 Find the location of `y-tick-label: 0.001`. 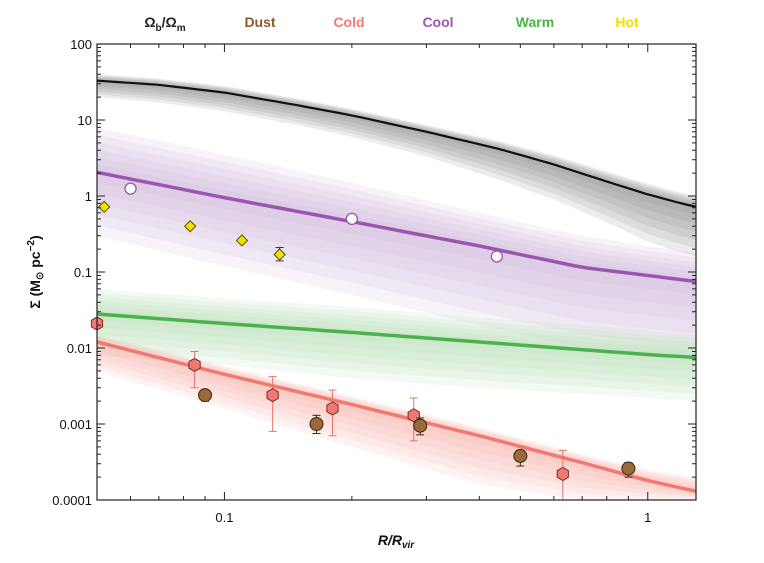

y-tick-label: 0.001 is located at coordinates (75, 424).